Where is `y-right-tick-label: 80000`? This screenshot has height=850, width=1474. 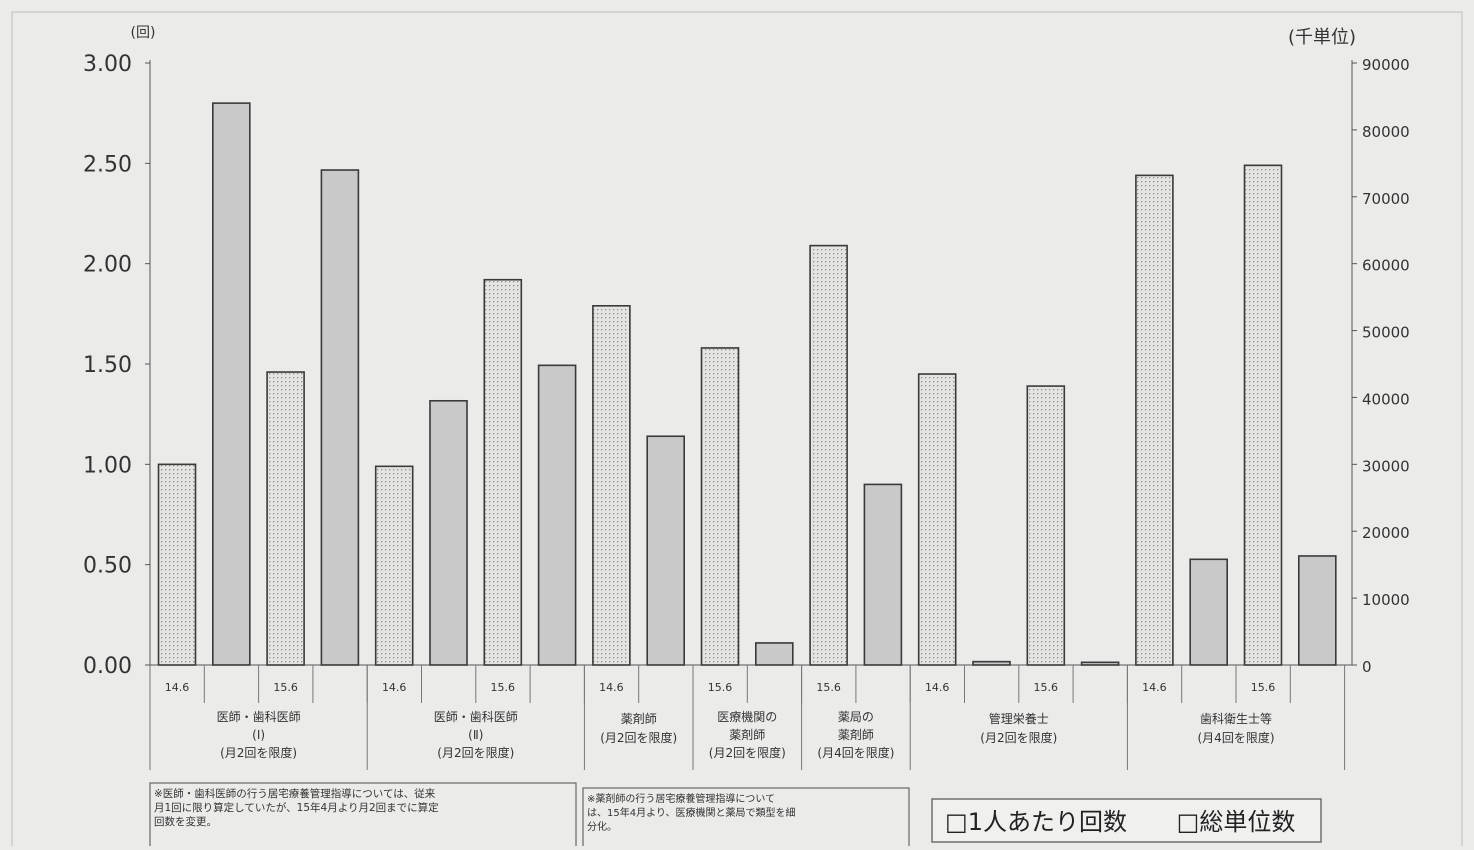 y-right-tick-label: 80000 is located at coordinates (1386, 132).